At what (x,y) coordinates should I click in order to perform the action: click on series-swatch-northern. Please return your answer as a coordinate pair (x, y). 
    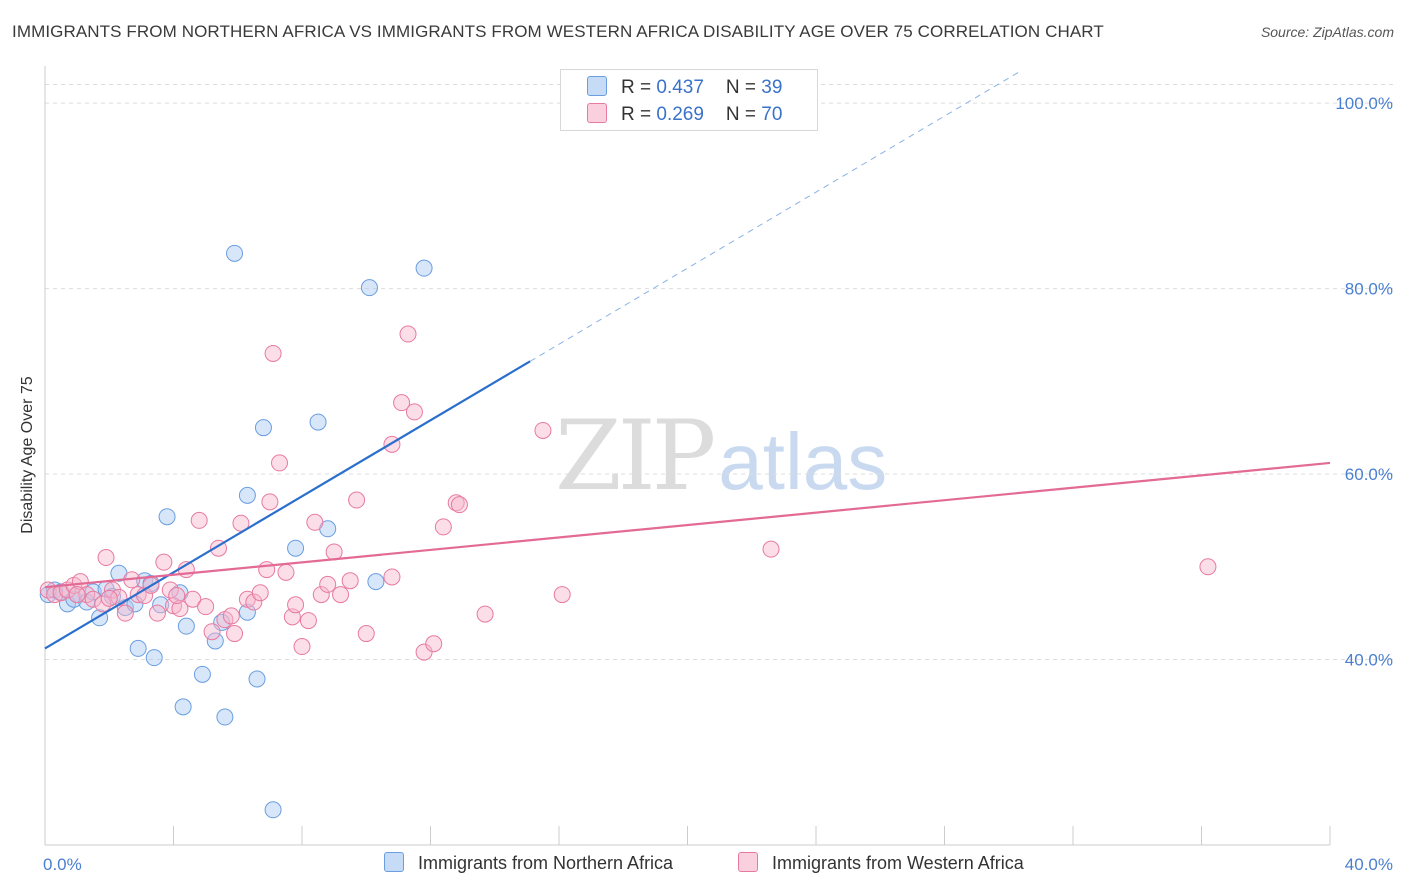
    Looking at the image, I should click on (394, 862).